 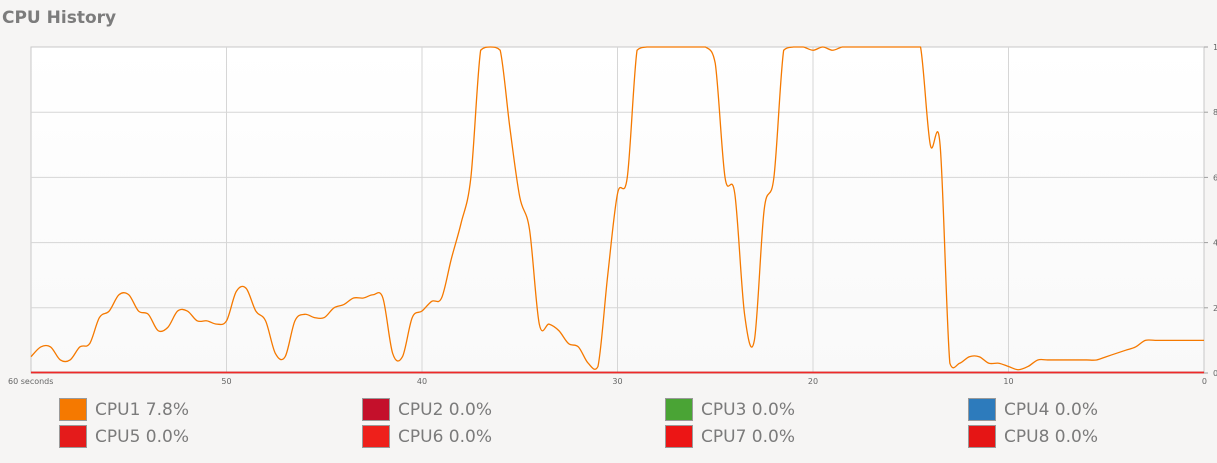 I want to click on x-axis: 60 seconds 50 40 30 20 10 0, so click(x=607, y=381).